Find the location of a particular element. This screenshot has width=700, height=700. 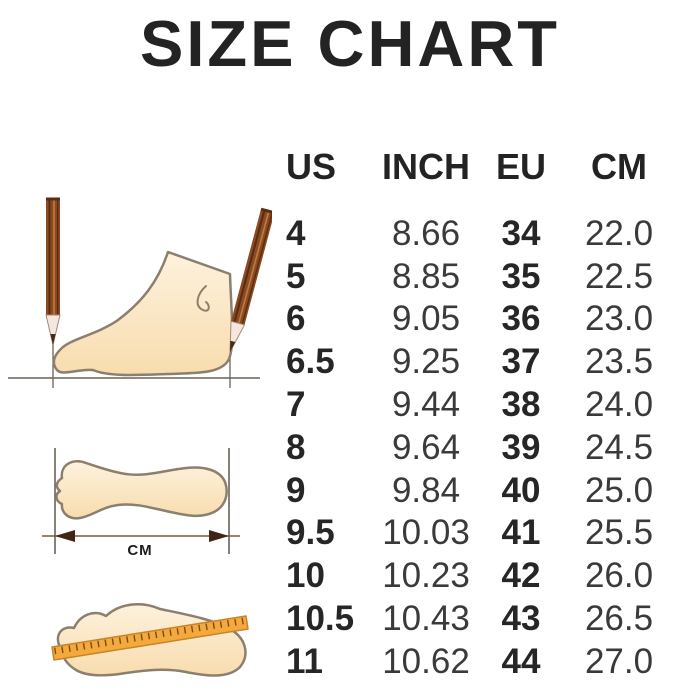

table-cell: 39 is located at coordinates (521, 447).